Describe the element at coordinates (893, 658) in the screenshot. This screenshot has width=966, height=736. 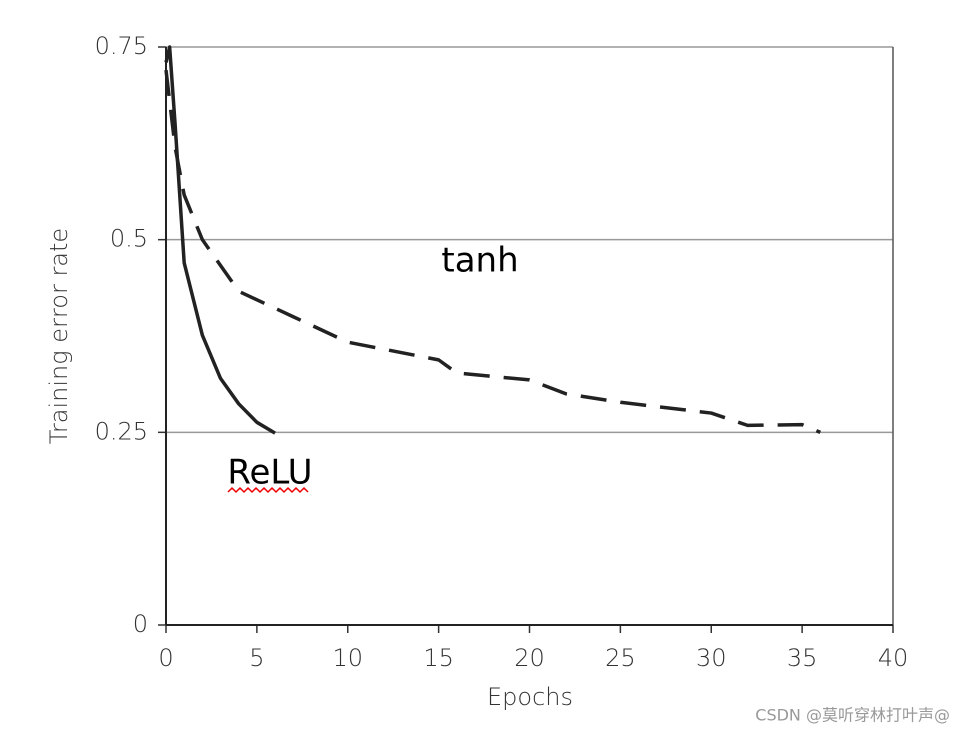
I see `x-tick-label: 40` at that location.